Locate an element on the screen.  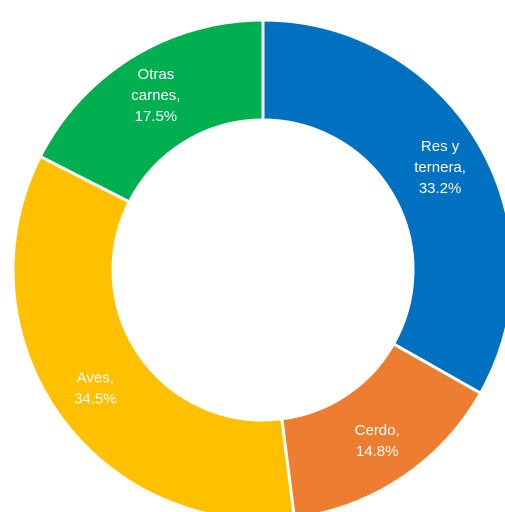
slice-label-0: Res y ternera, 33.2% is located at coordinates (440, 167).